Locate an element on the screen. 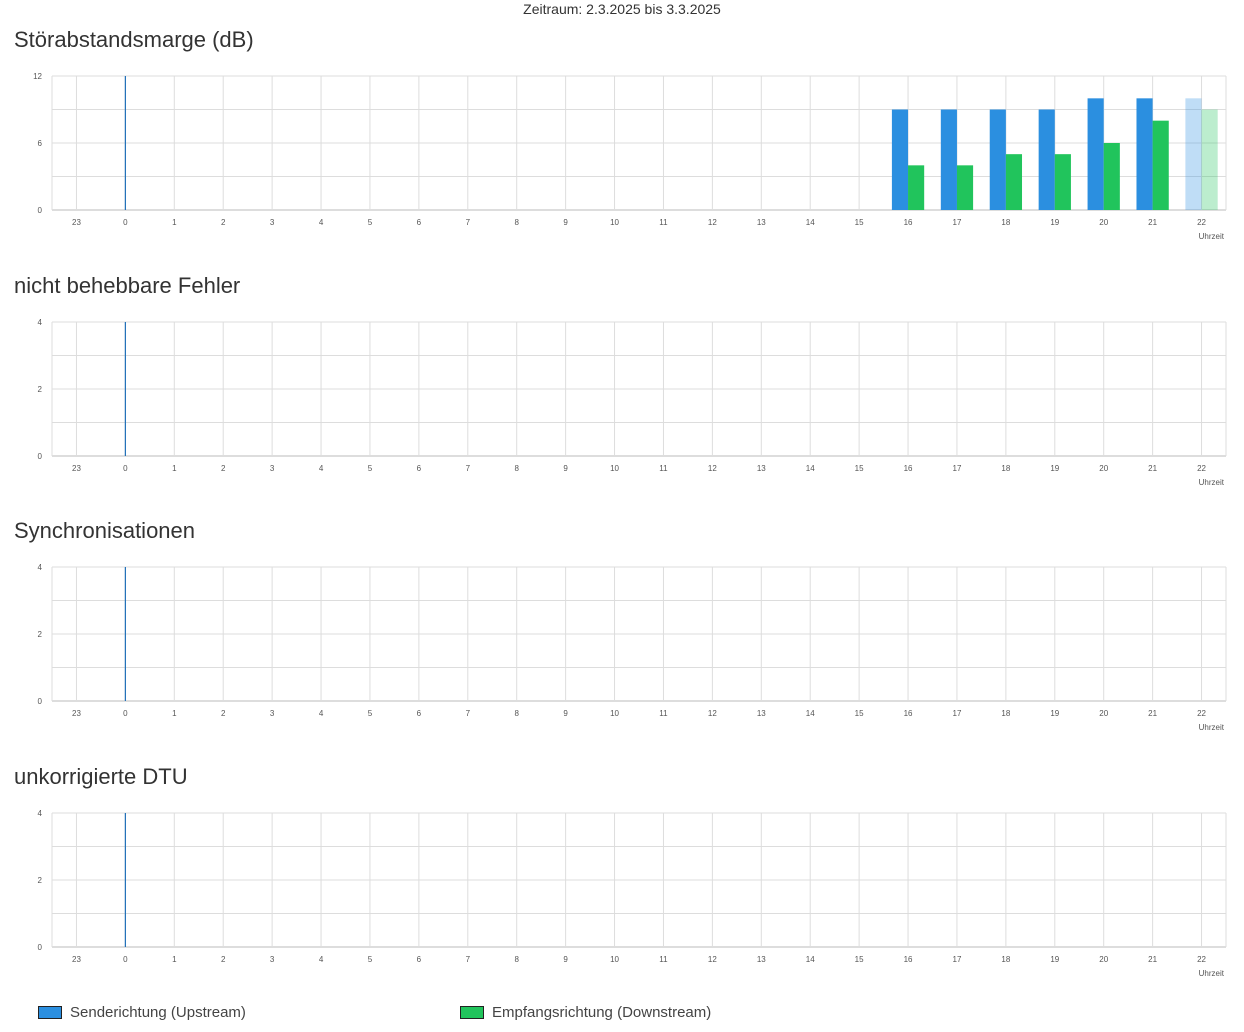 Image resolution: width=1244 pixels, height=1032 pixels. legend-item-upstream: Senderichtung (Upstream) is located at coordinates (142, 1012).